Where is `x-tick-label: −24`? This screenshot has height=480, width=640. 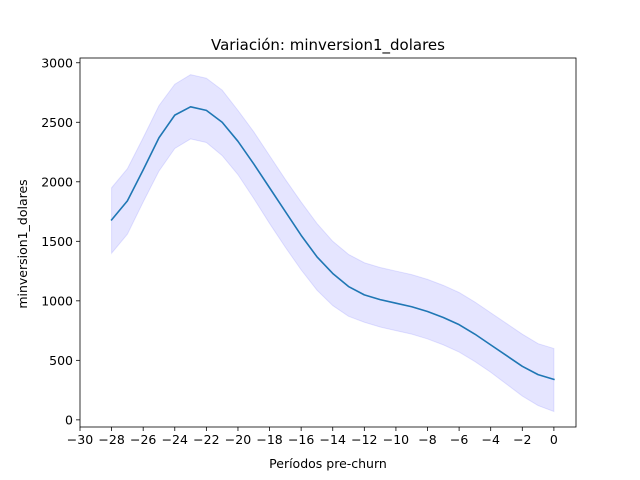
x-tick-label: −24 is located at coordinates (175, 439).